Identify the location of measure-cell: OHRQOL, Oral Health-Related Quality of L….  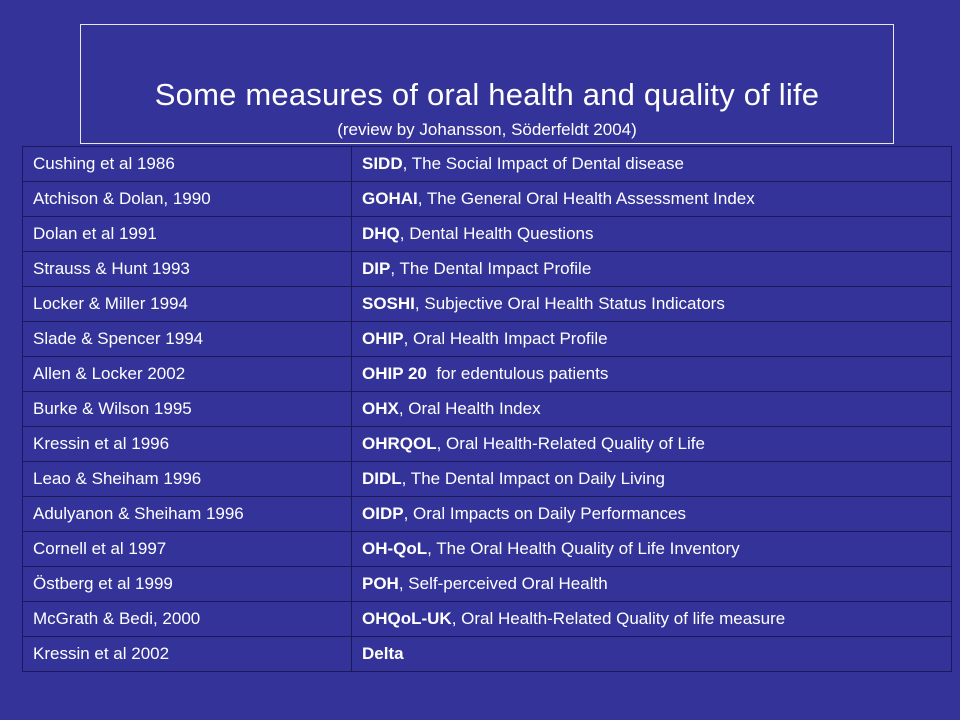
(651, 444).